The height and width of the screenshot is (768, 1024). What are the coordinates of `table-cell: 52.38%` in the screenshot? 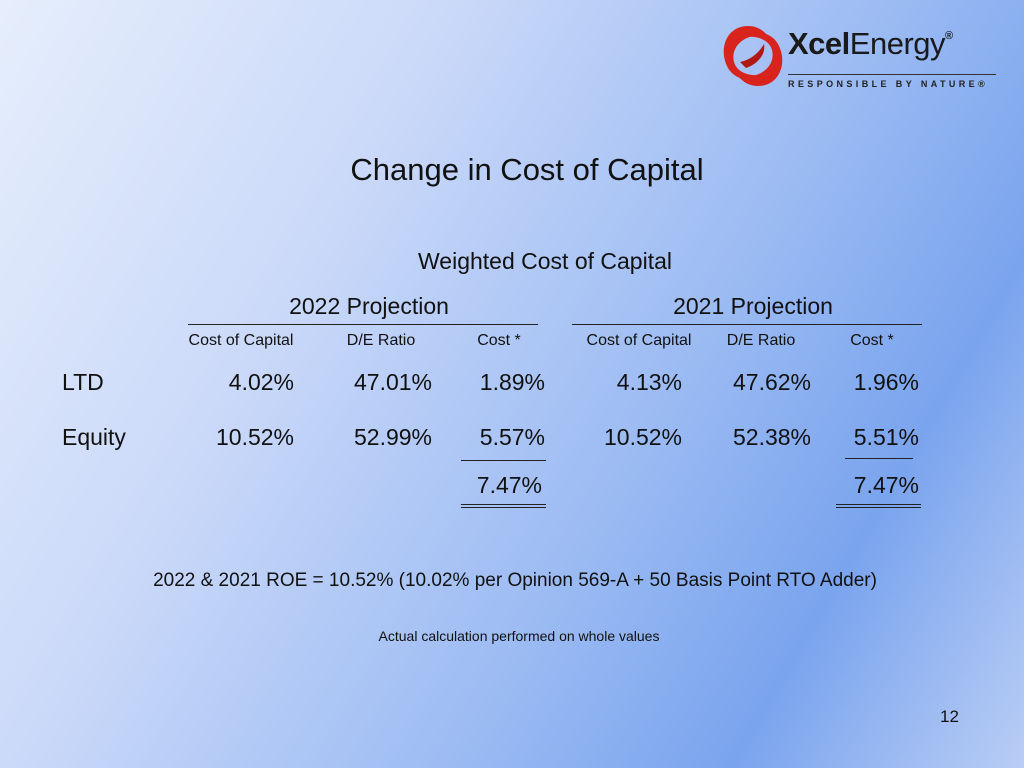 It's located at (771, 437).